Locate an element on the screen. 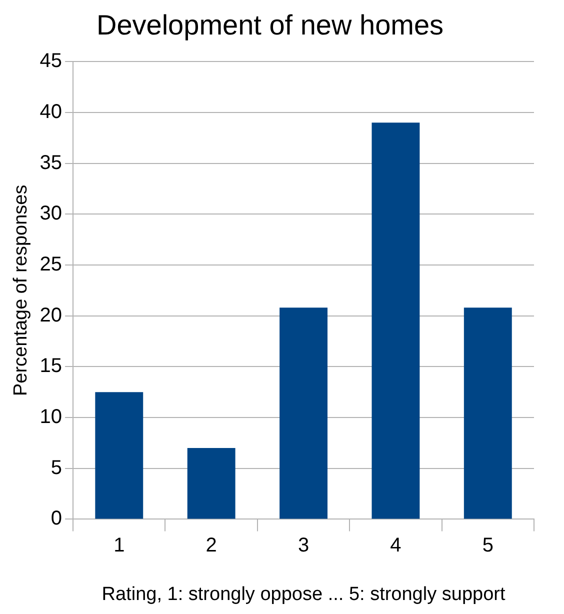  y-tick-label: 40 is located at coordinates (51, 111).